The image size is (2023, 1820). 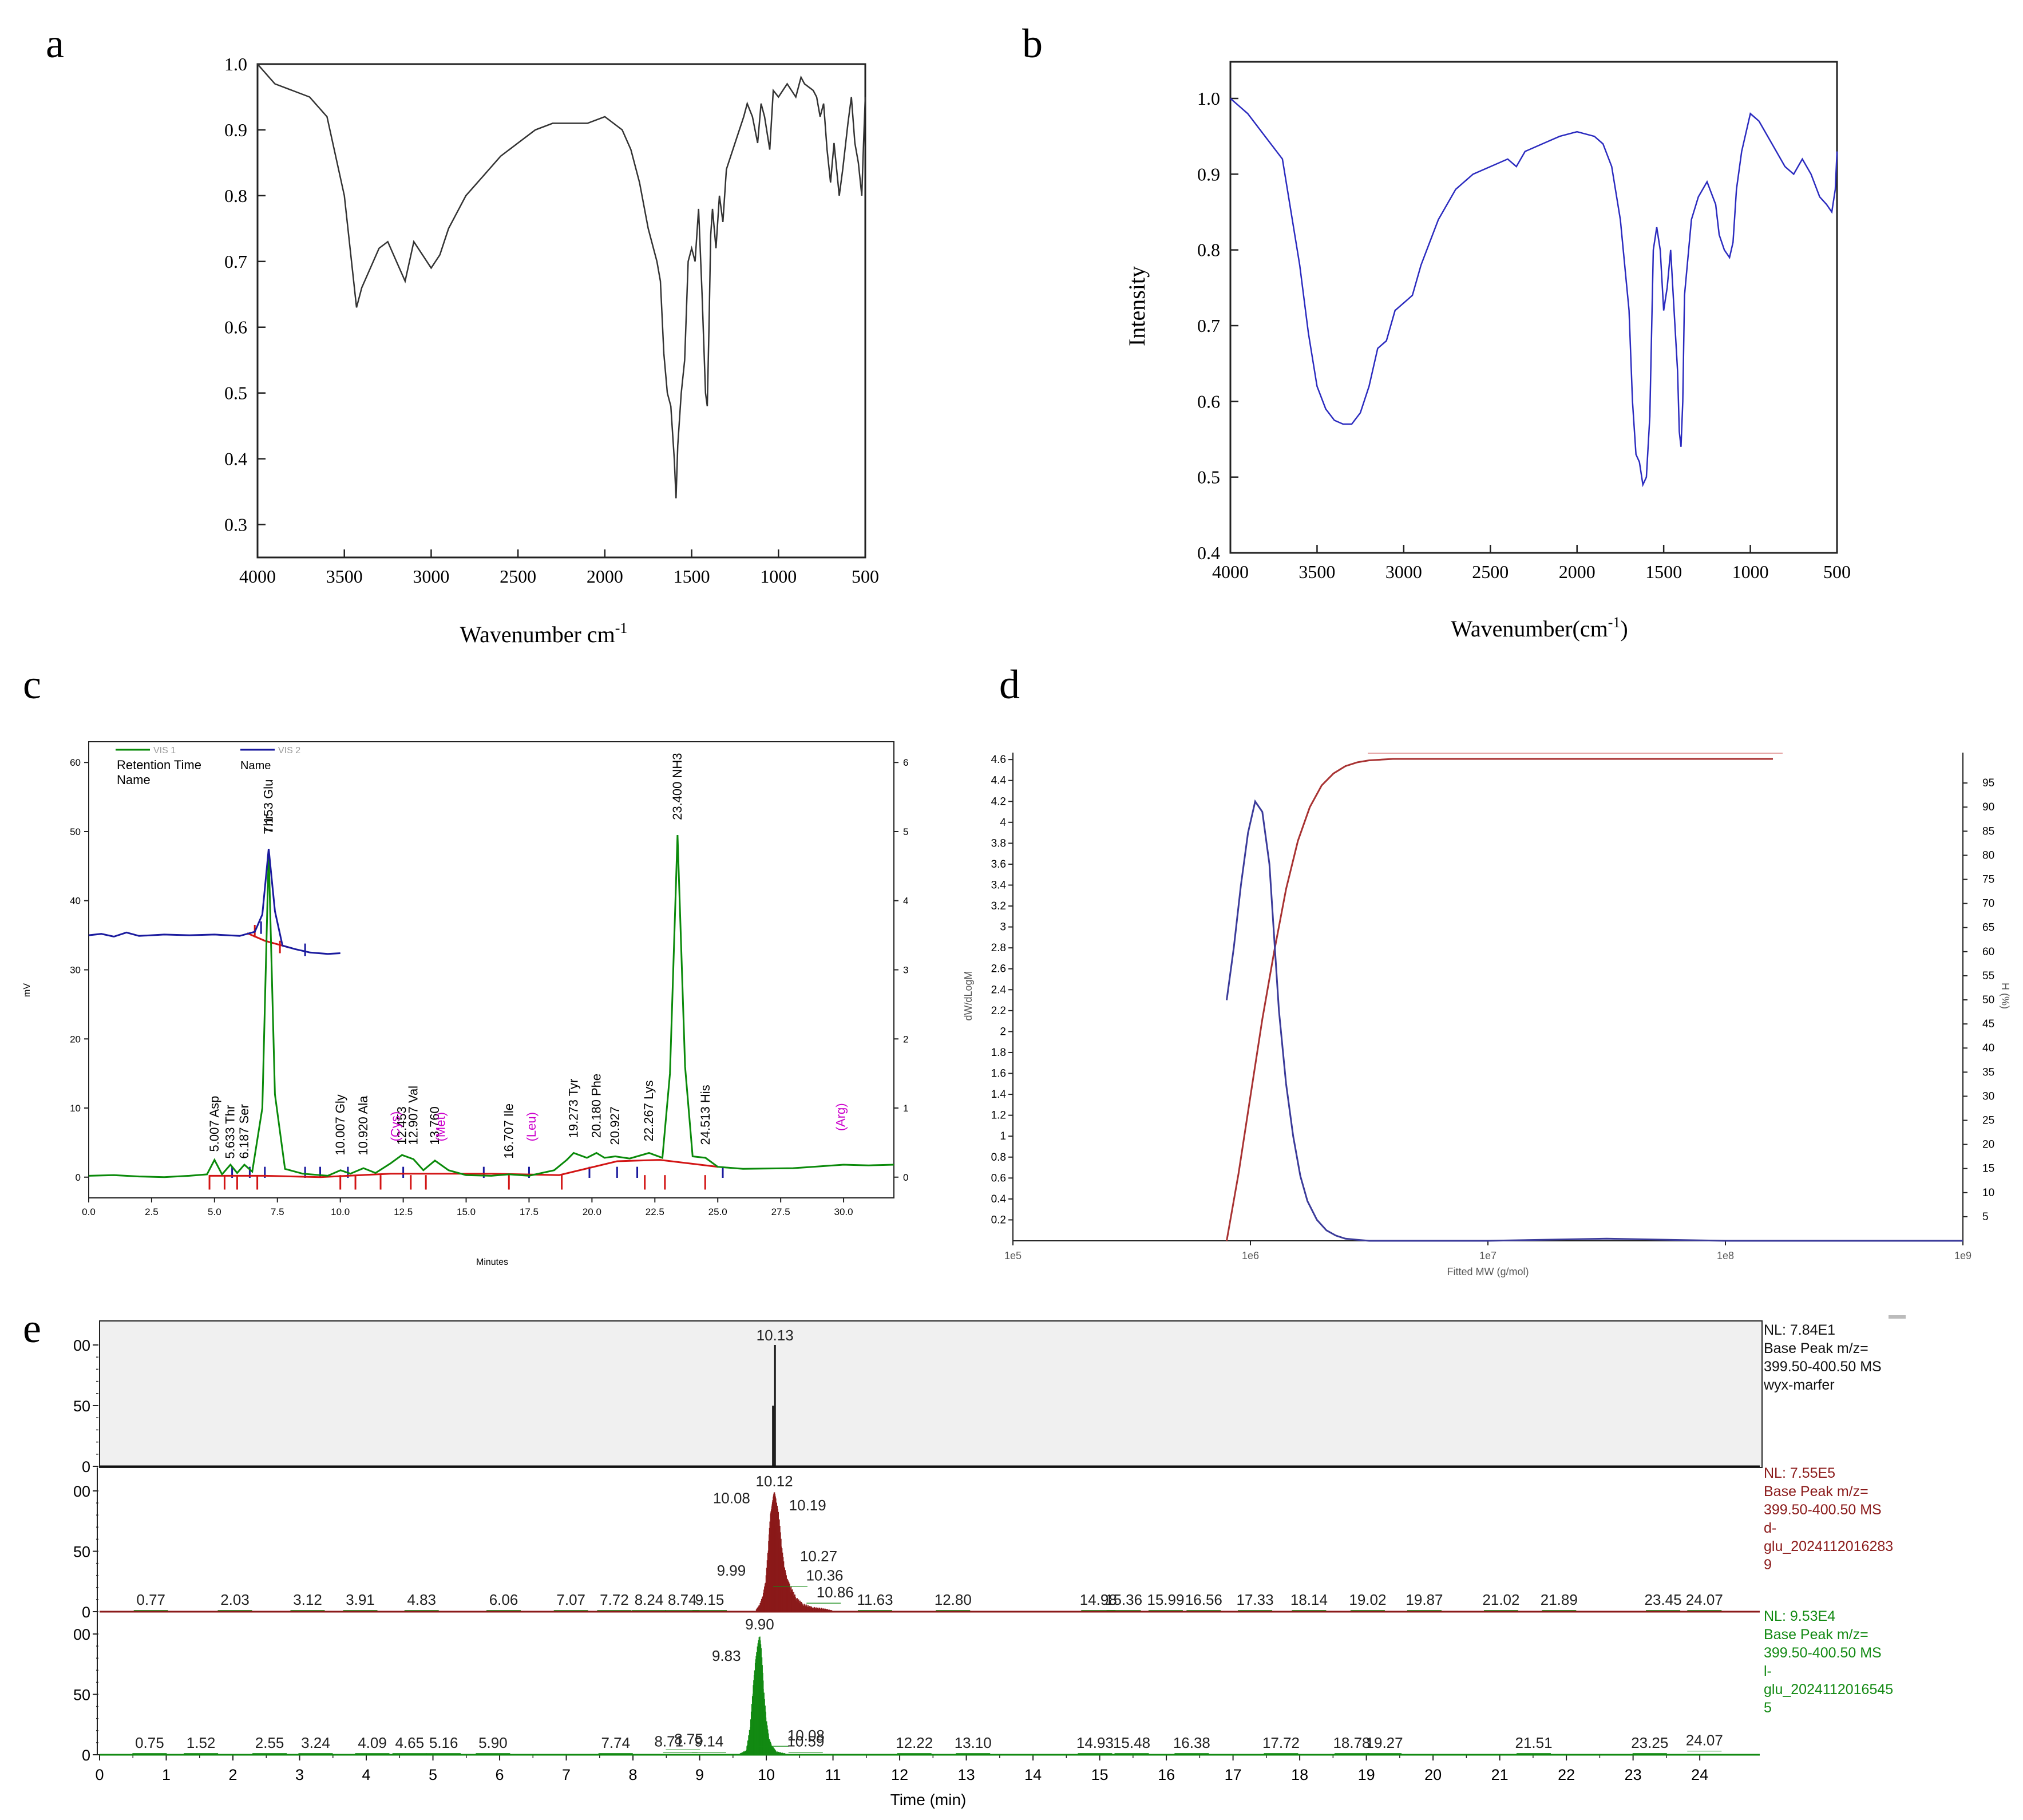 What do you see at coordinates (81, 1634) in the screenshot?
I see `panel-e-ytick-label: 00` at bounding box center [81, 1634].